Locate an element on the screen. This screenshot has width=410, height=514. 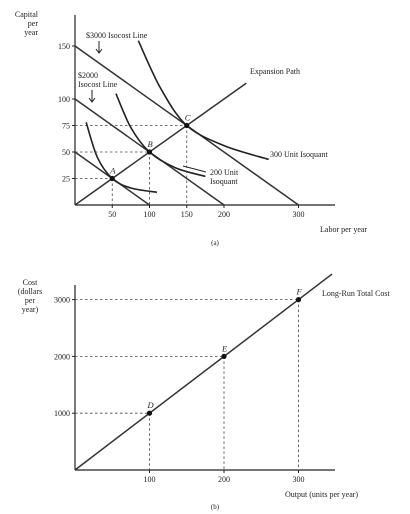
chart-a-ylabel-line-2: year is located at coordinates (31, 32).